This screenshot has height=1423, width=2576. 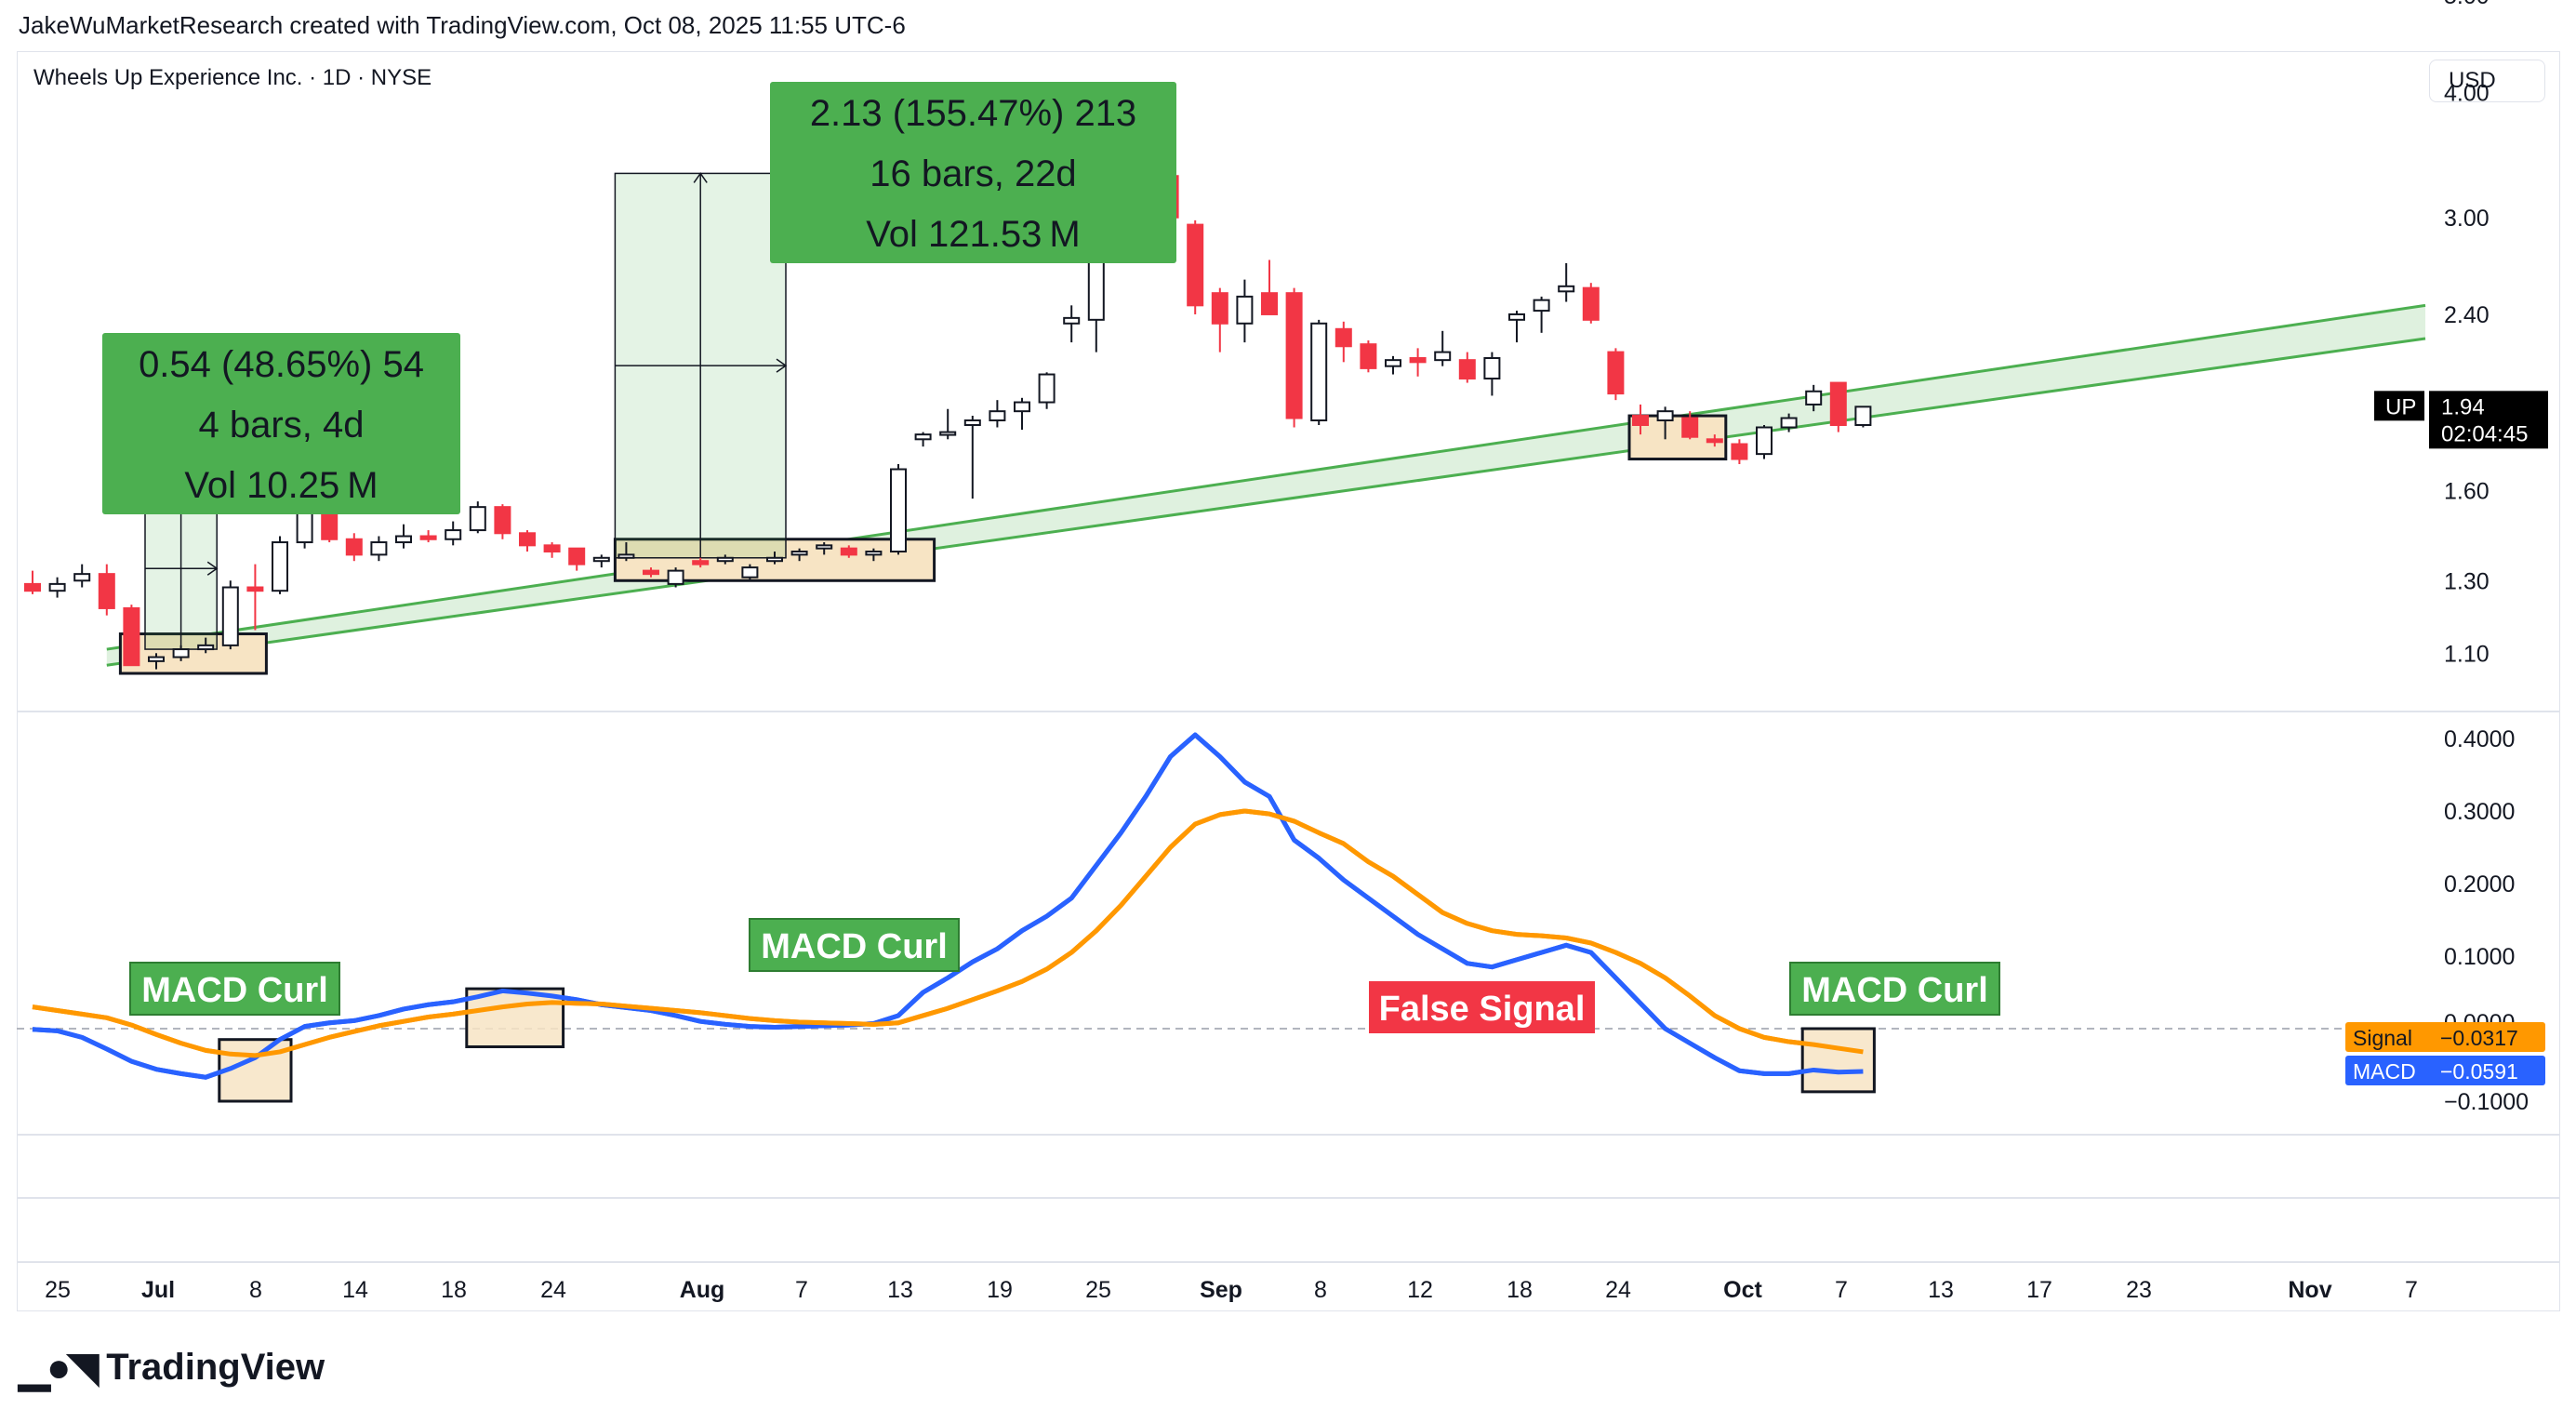 What do you see at coordinates (2487, 81) in the screenshot?
I see `currency-selector: USD` at bounding box center [2487, 81].